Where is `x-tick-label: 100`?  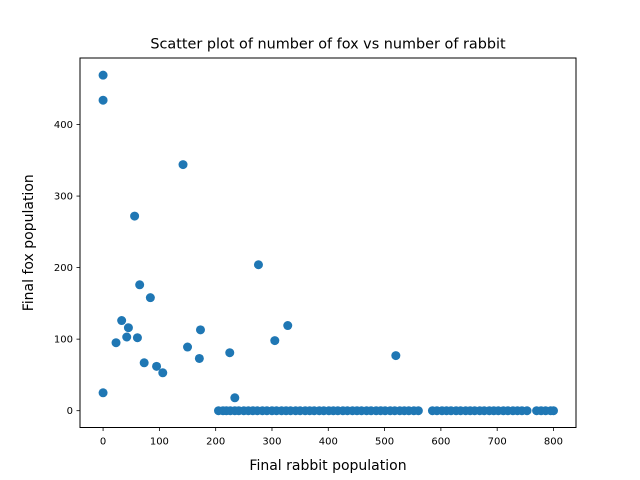
x-tick-label: 100 is located at coordinates (159, 442).